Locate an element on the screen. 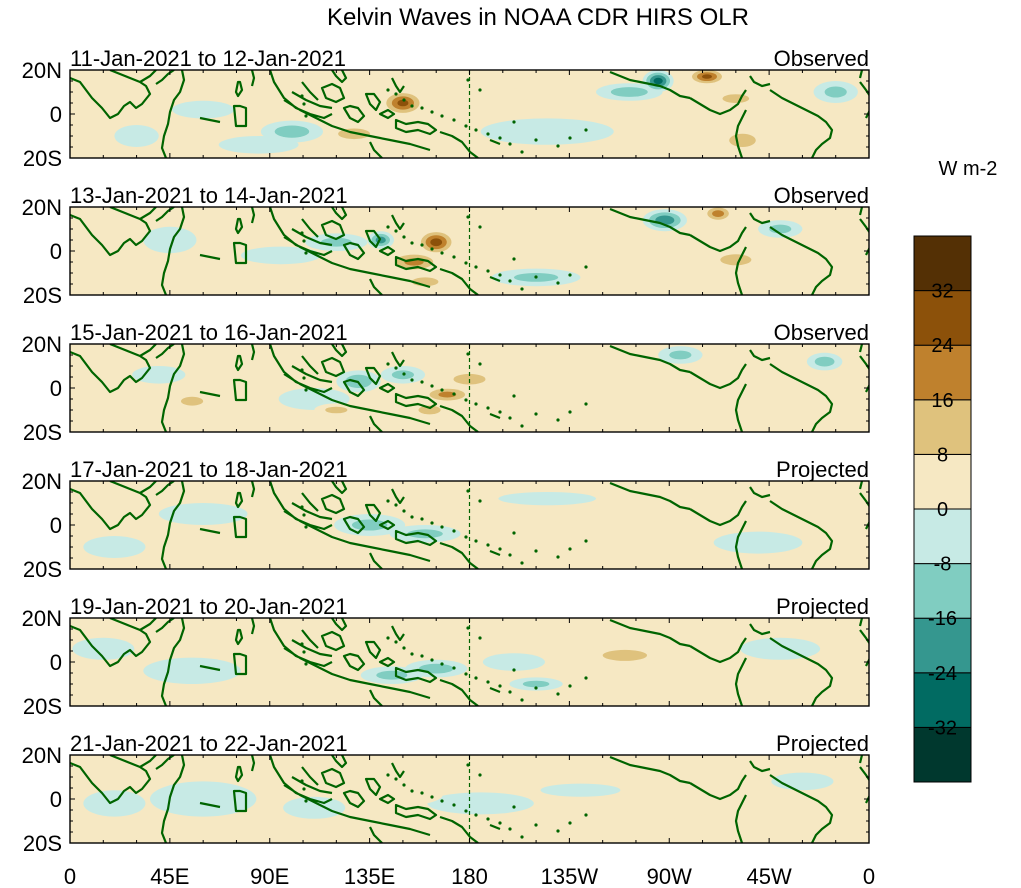 This screenshot has height=888, width=1021. colorbar-label: -8 is located at coordinates (943, 565).